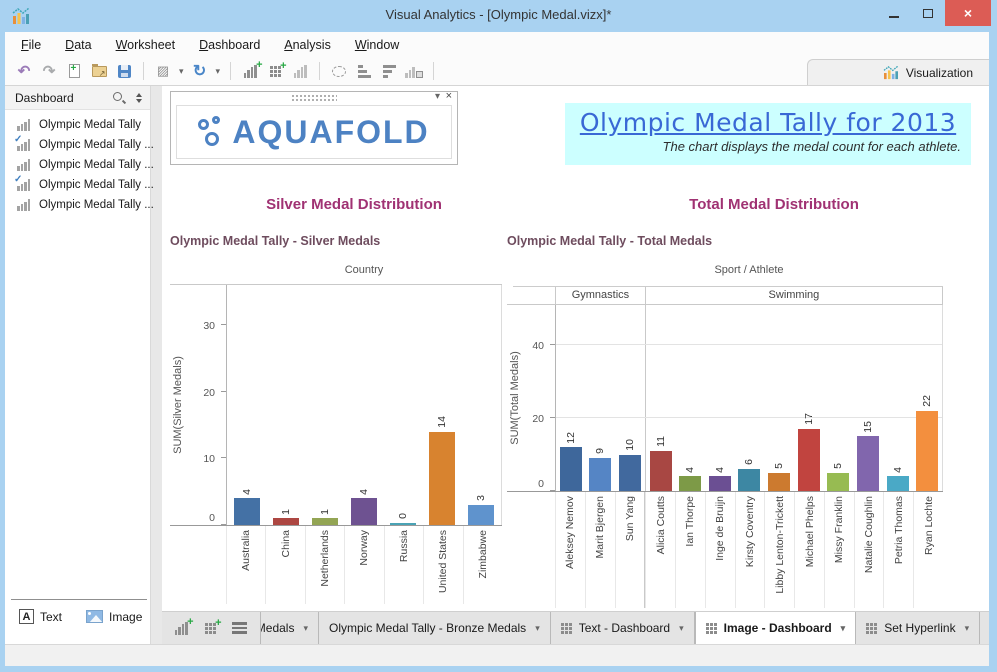  Describe the element at coordinates (570, 469) in the screenshot. I see `bar-aleksey-nemov` at that location.